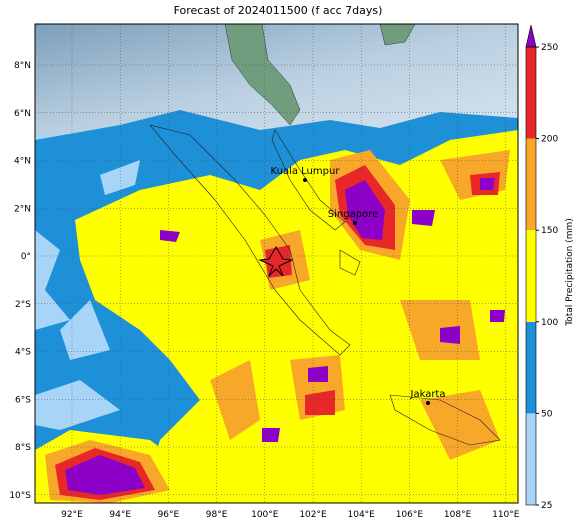 The image size is (585, 528). Describe the element at coordinates (22, 114) in the screenshot. I see `y-tick-label: 6°N` at that location.